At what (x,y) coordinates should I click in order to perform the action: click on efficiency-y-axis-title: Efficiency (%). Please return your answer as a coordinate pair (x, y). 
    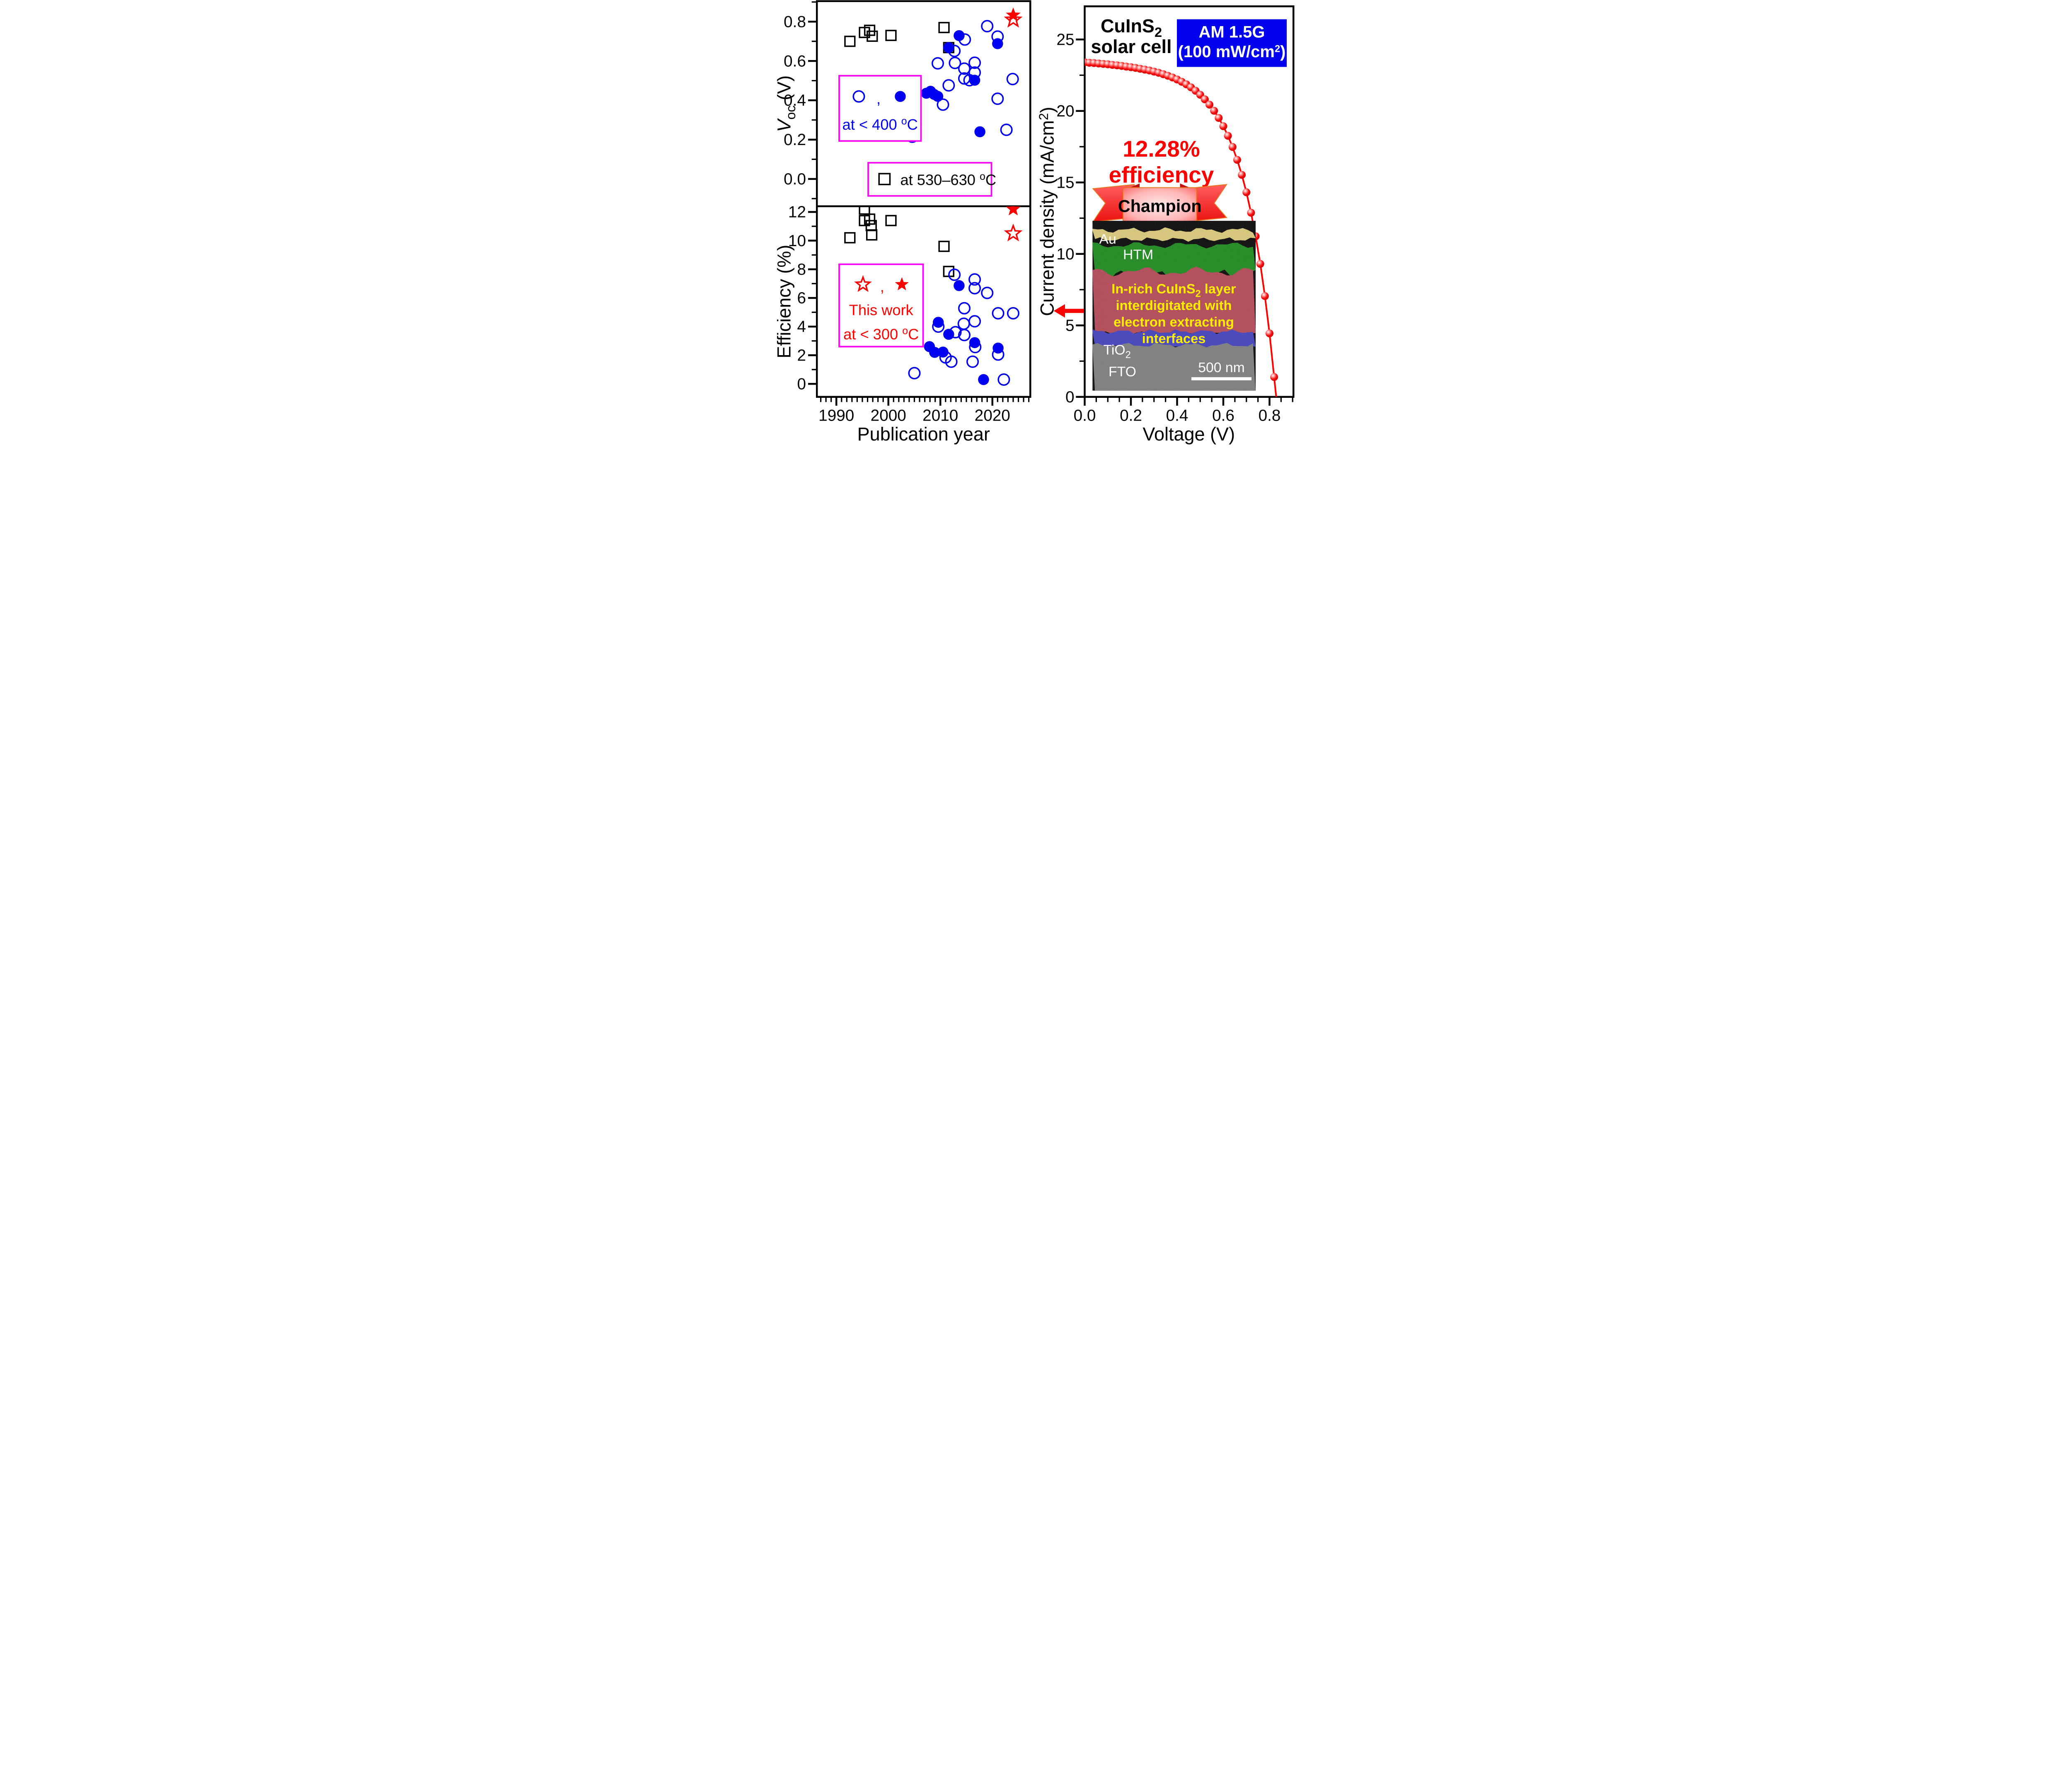
    Looking at the image, I should click on (786, 301).